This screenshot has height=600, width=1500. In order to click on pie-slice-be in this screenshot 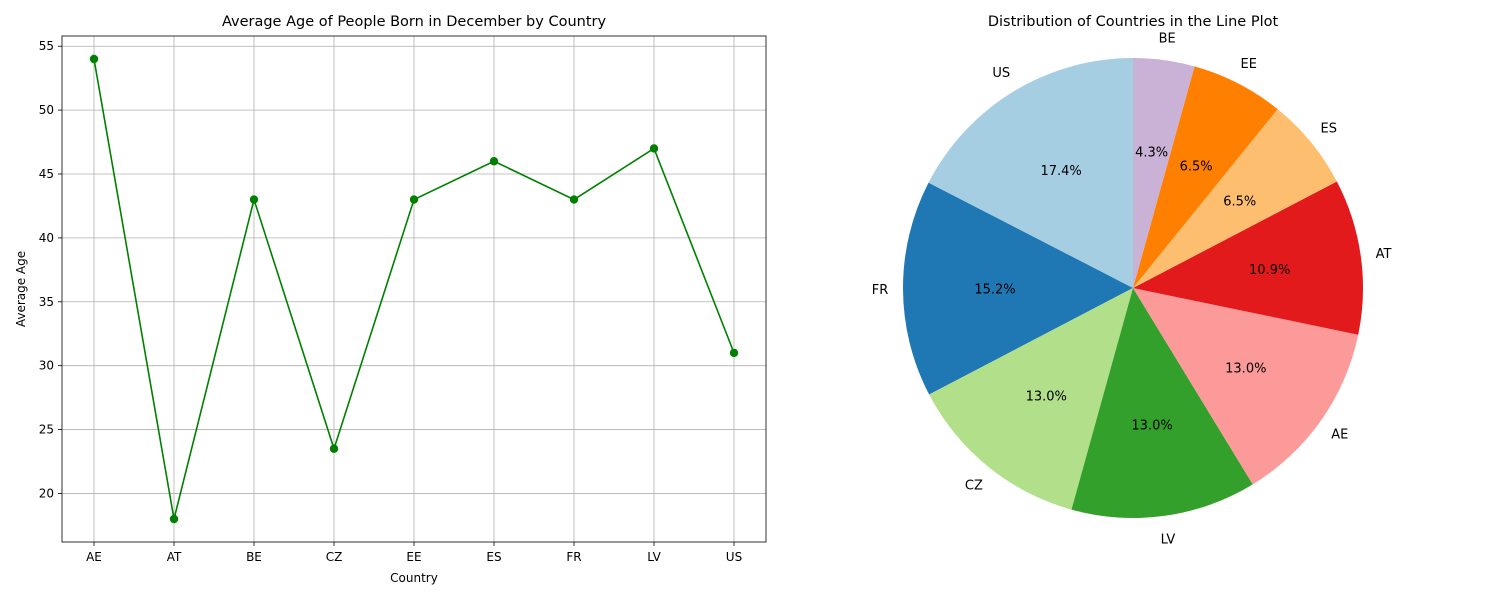, I will do `click(1164, 173)`.